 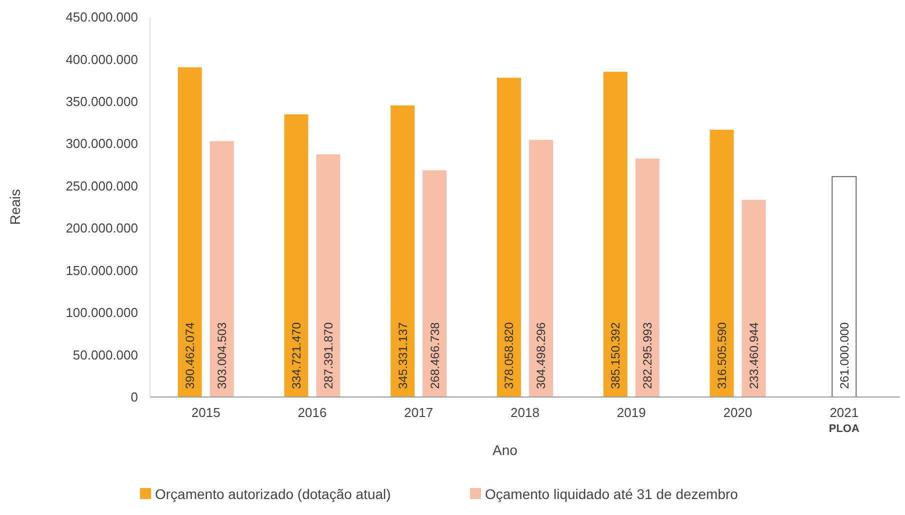 What do you see at coordinates (134, 397) in the screenshot?
I see `y-tick-label: 0` at bounding box center [134, 397].